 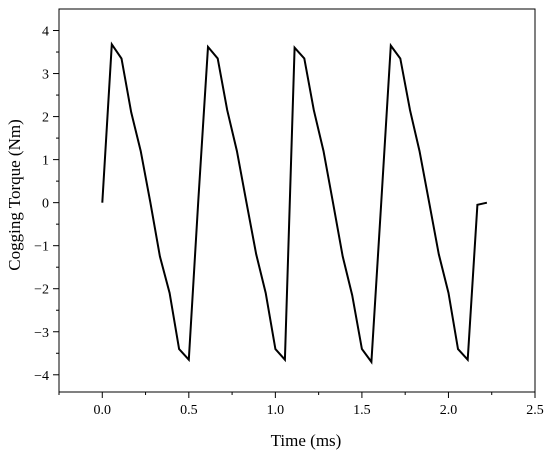 What do you see at coordinates (535, 410) in the screenshot?
I see `x-tick-label: 2.5` at bounding box center [535, 410].